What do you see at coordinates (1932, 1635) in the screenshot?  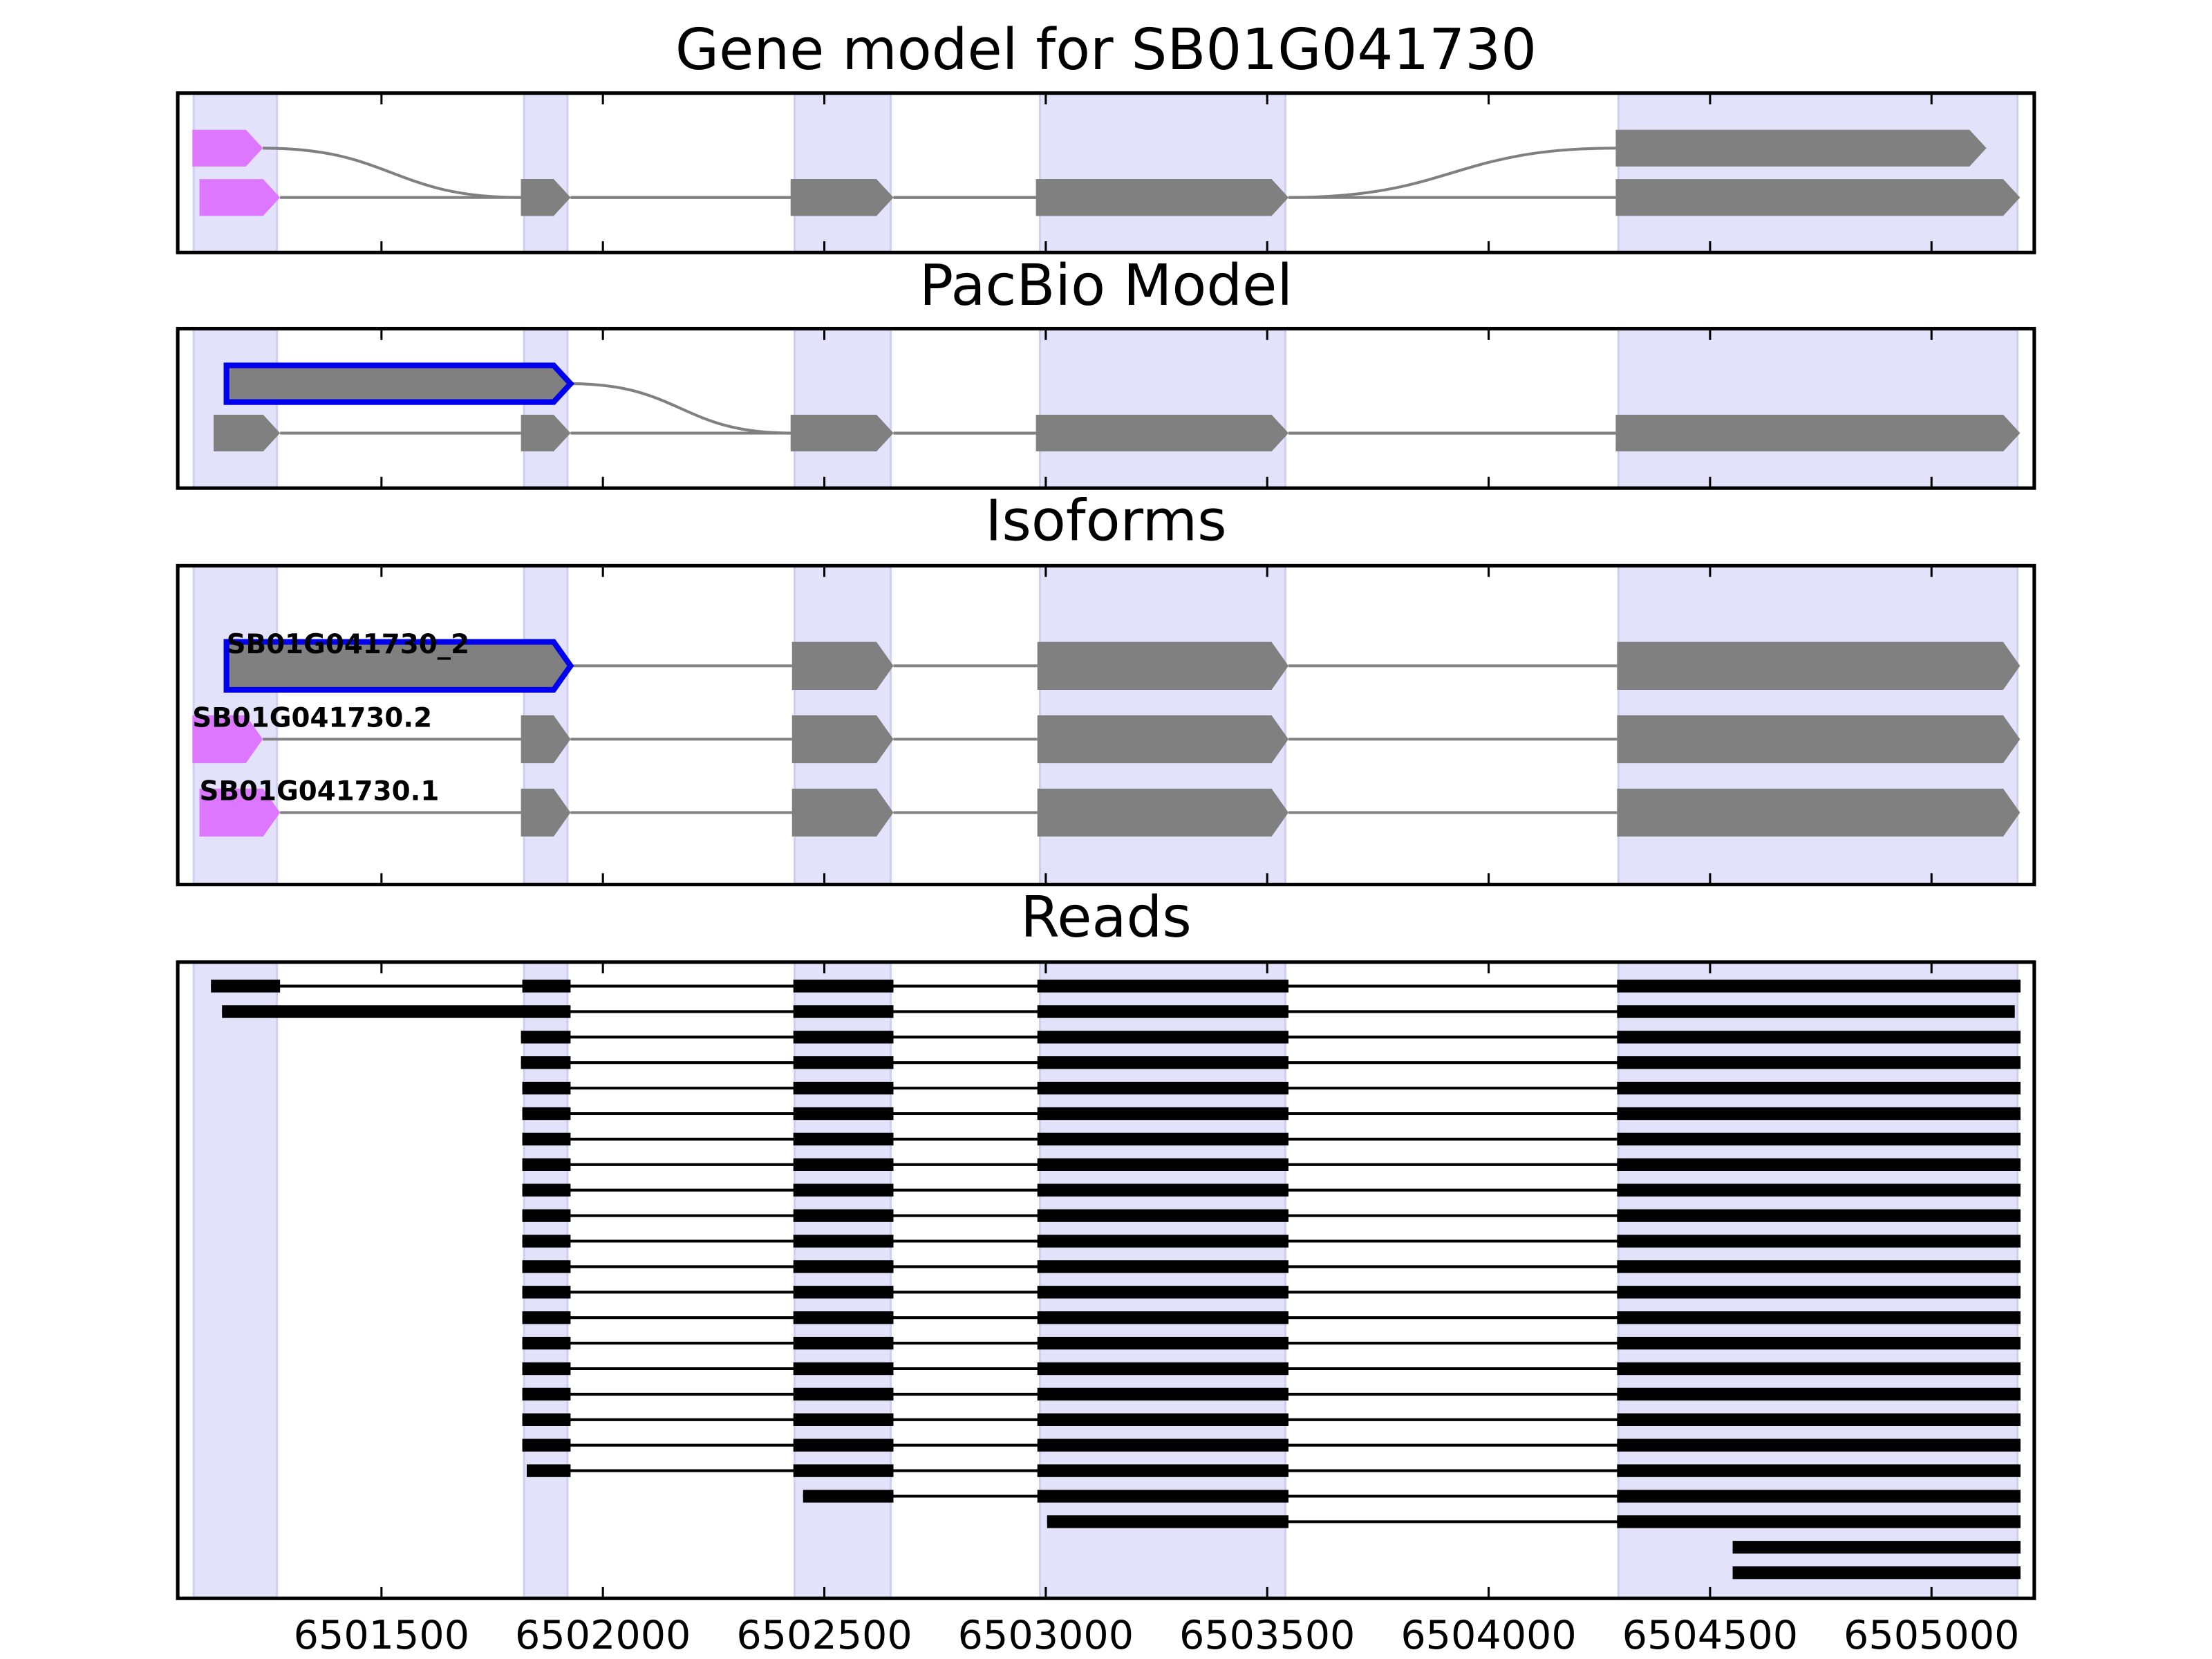 I see `x-tick-label: 6505000` at bounding box center [1932, 1635].